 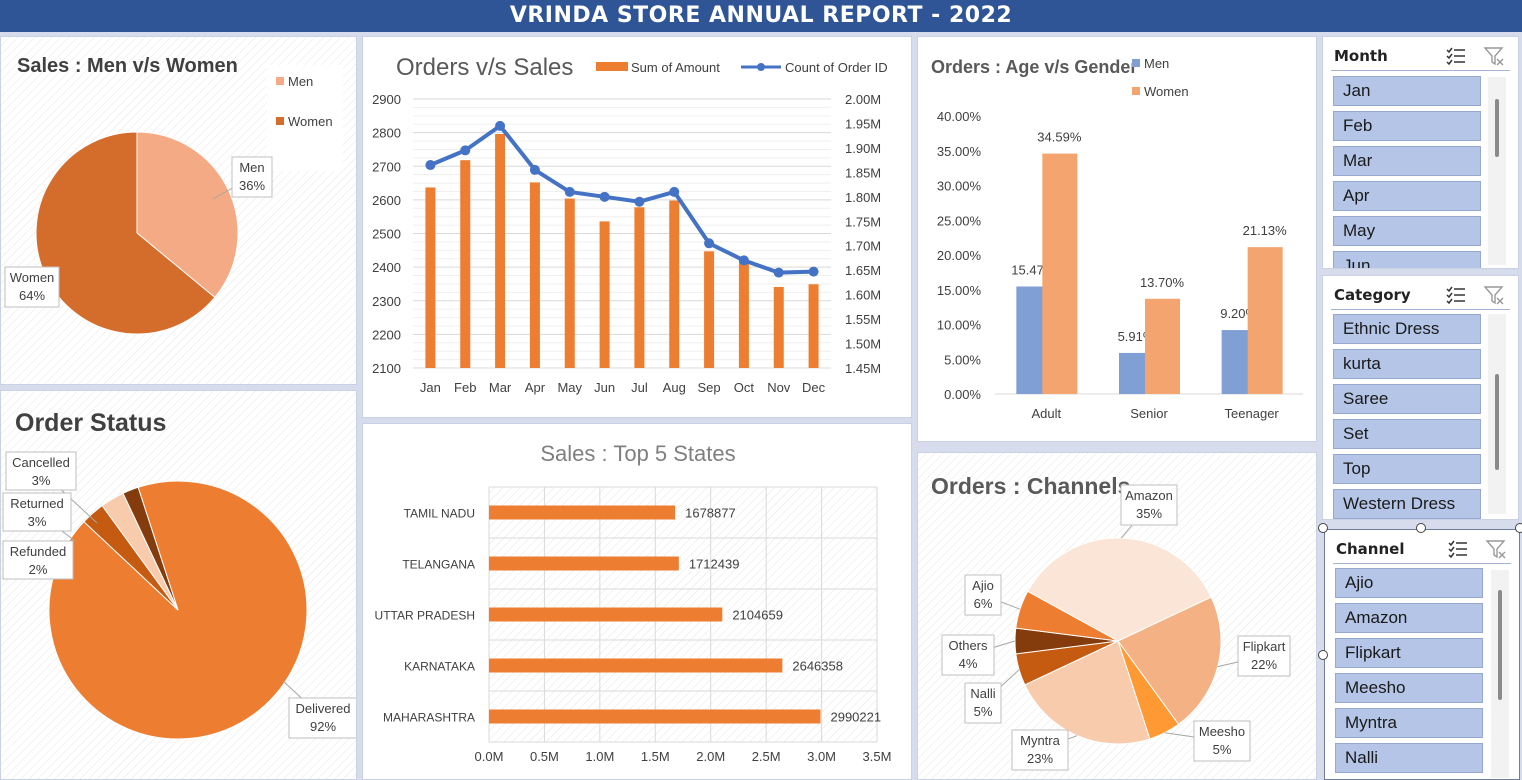 I want to click on slicer-item-channel: Amazon, so click(x=1409, y=618).